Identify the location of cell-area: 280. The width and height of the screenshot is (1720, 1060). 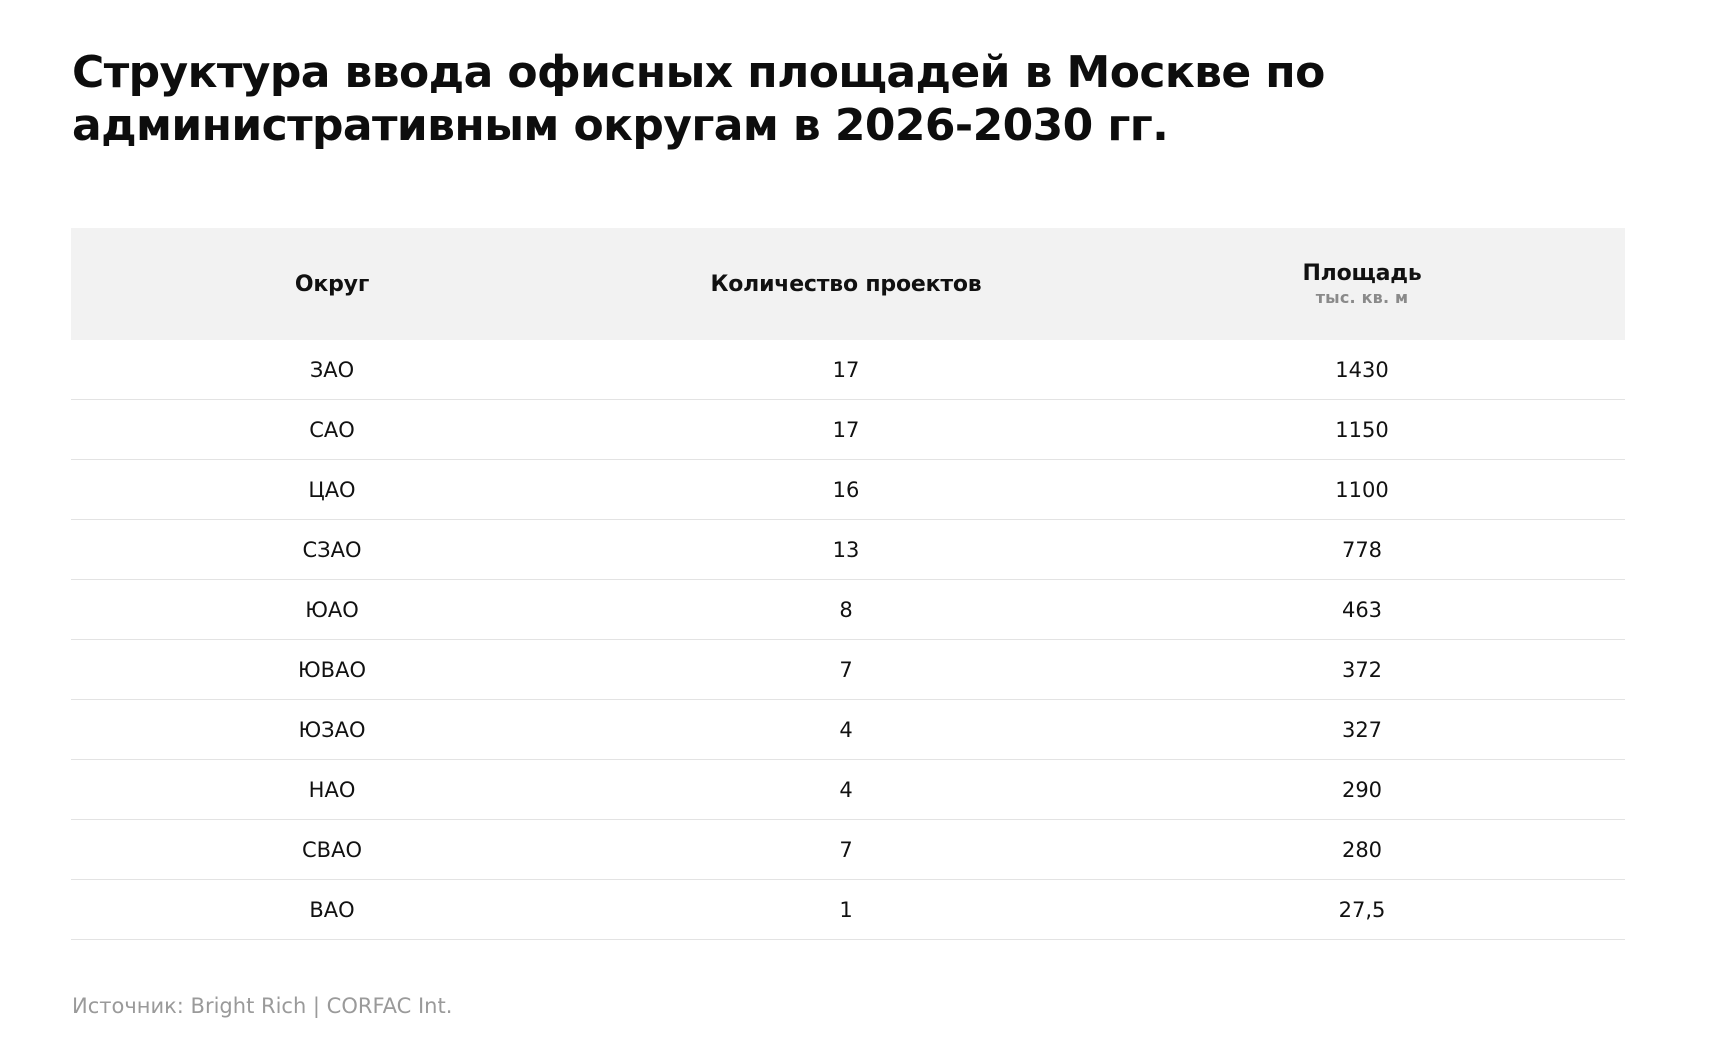
(1362, 849).